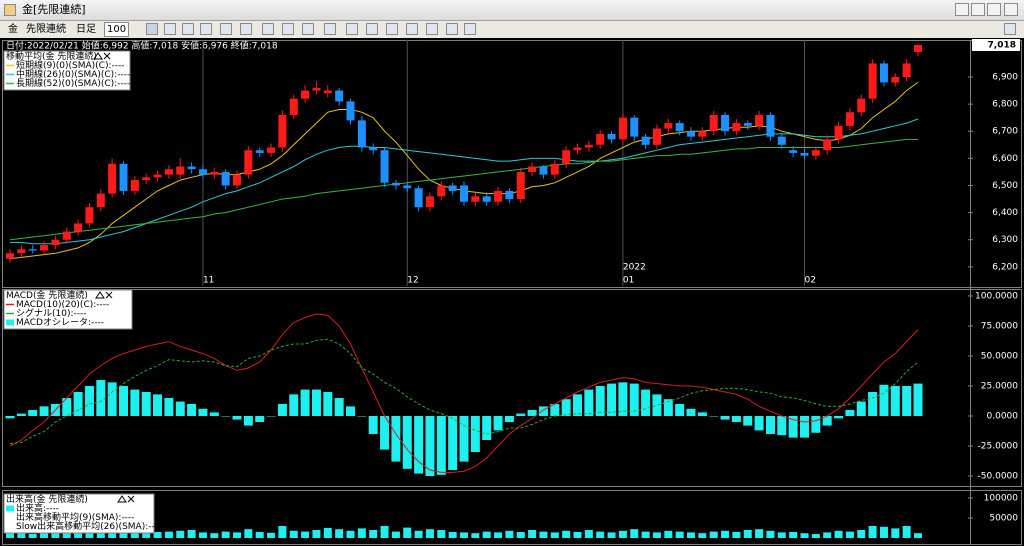 The height and width of the screenshot is (546, 1024). What do you see at coordinates (1001, 499) in the screenshot?
I see `y-tick-label: 100000` at bounding box center [1001, 499].